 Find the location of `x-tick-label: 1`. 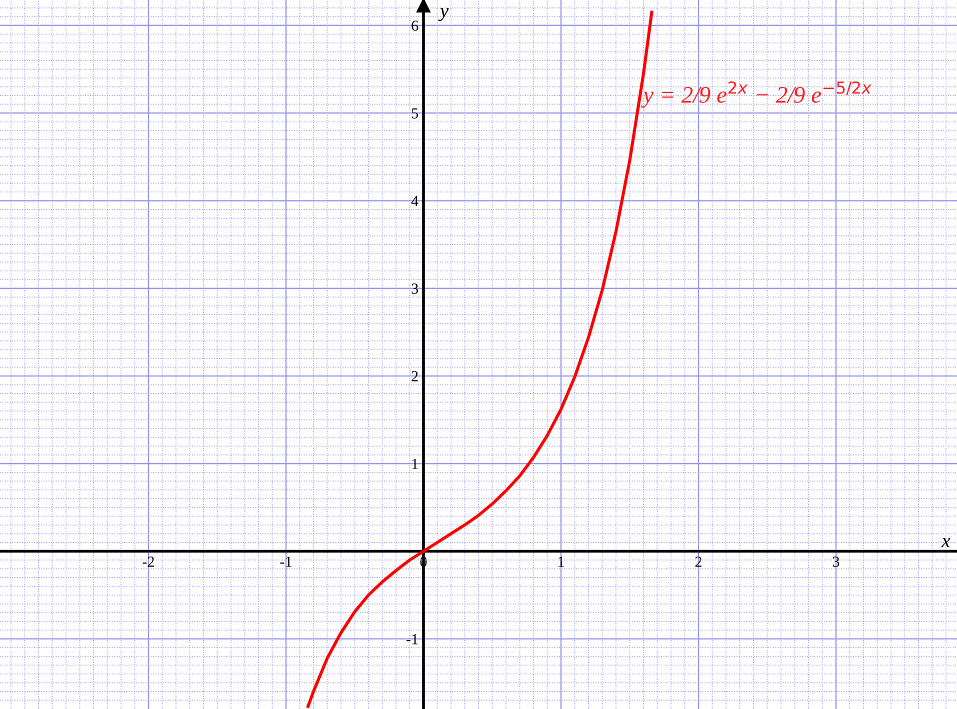

x-tick-label: 1 is located at coordinates (561, 561).